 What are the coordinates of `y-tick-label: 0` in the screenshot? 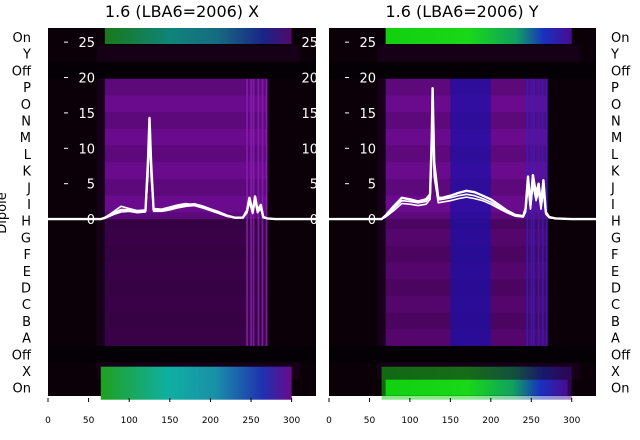 It's located at (91, 220).